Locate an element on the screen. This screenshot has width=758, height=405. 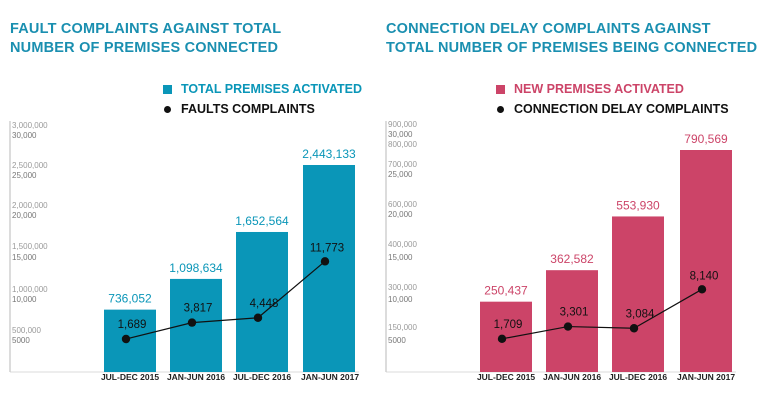
y-left-tick-label: 400,000 is located at coordinates (402, 244).